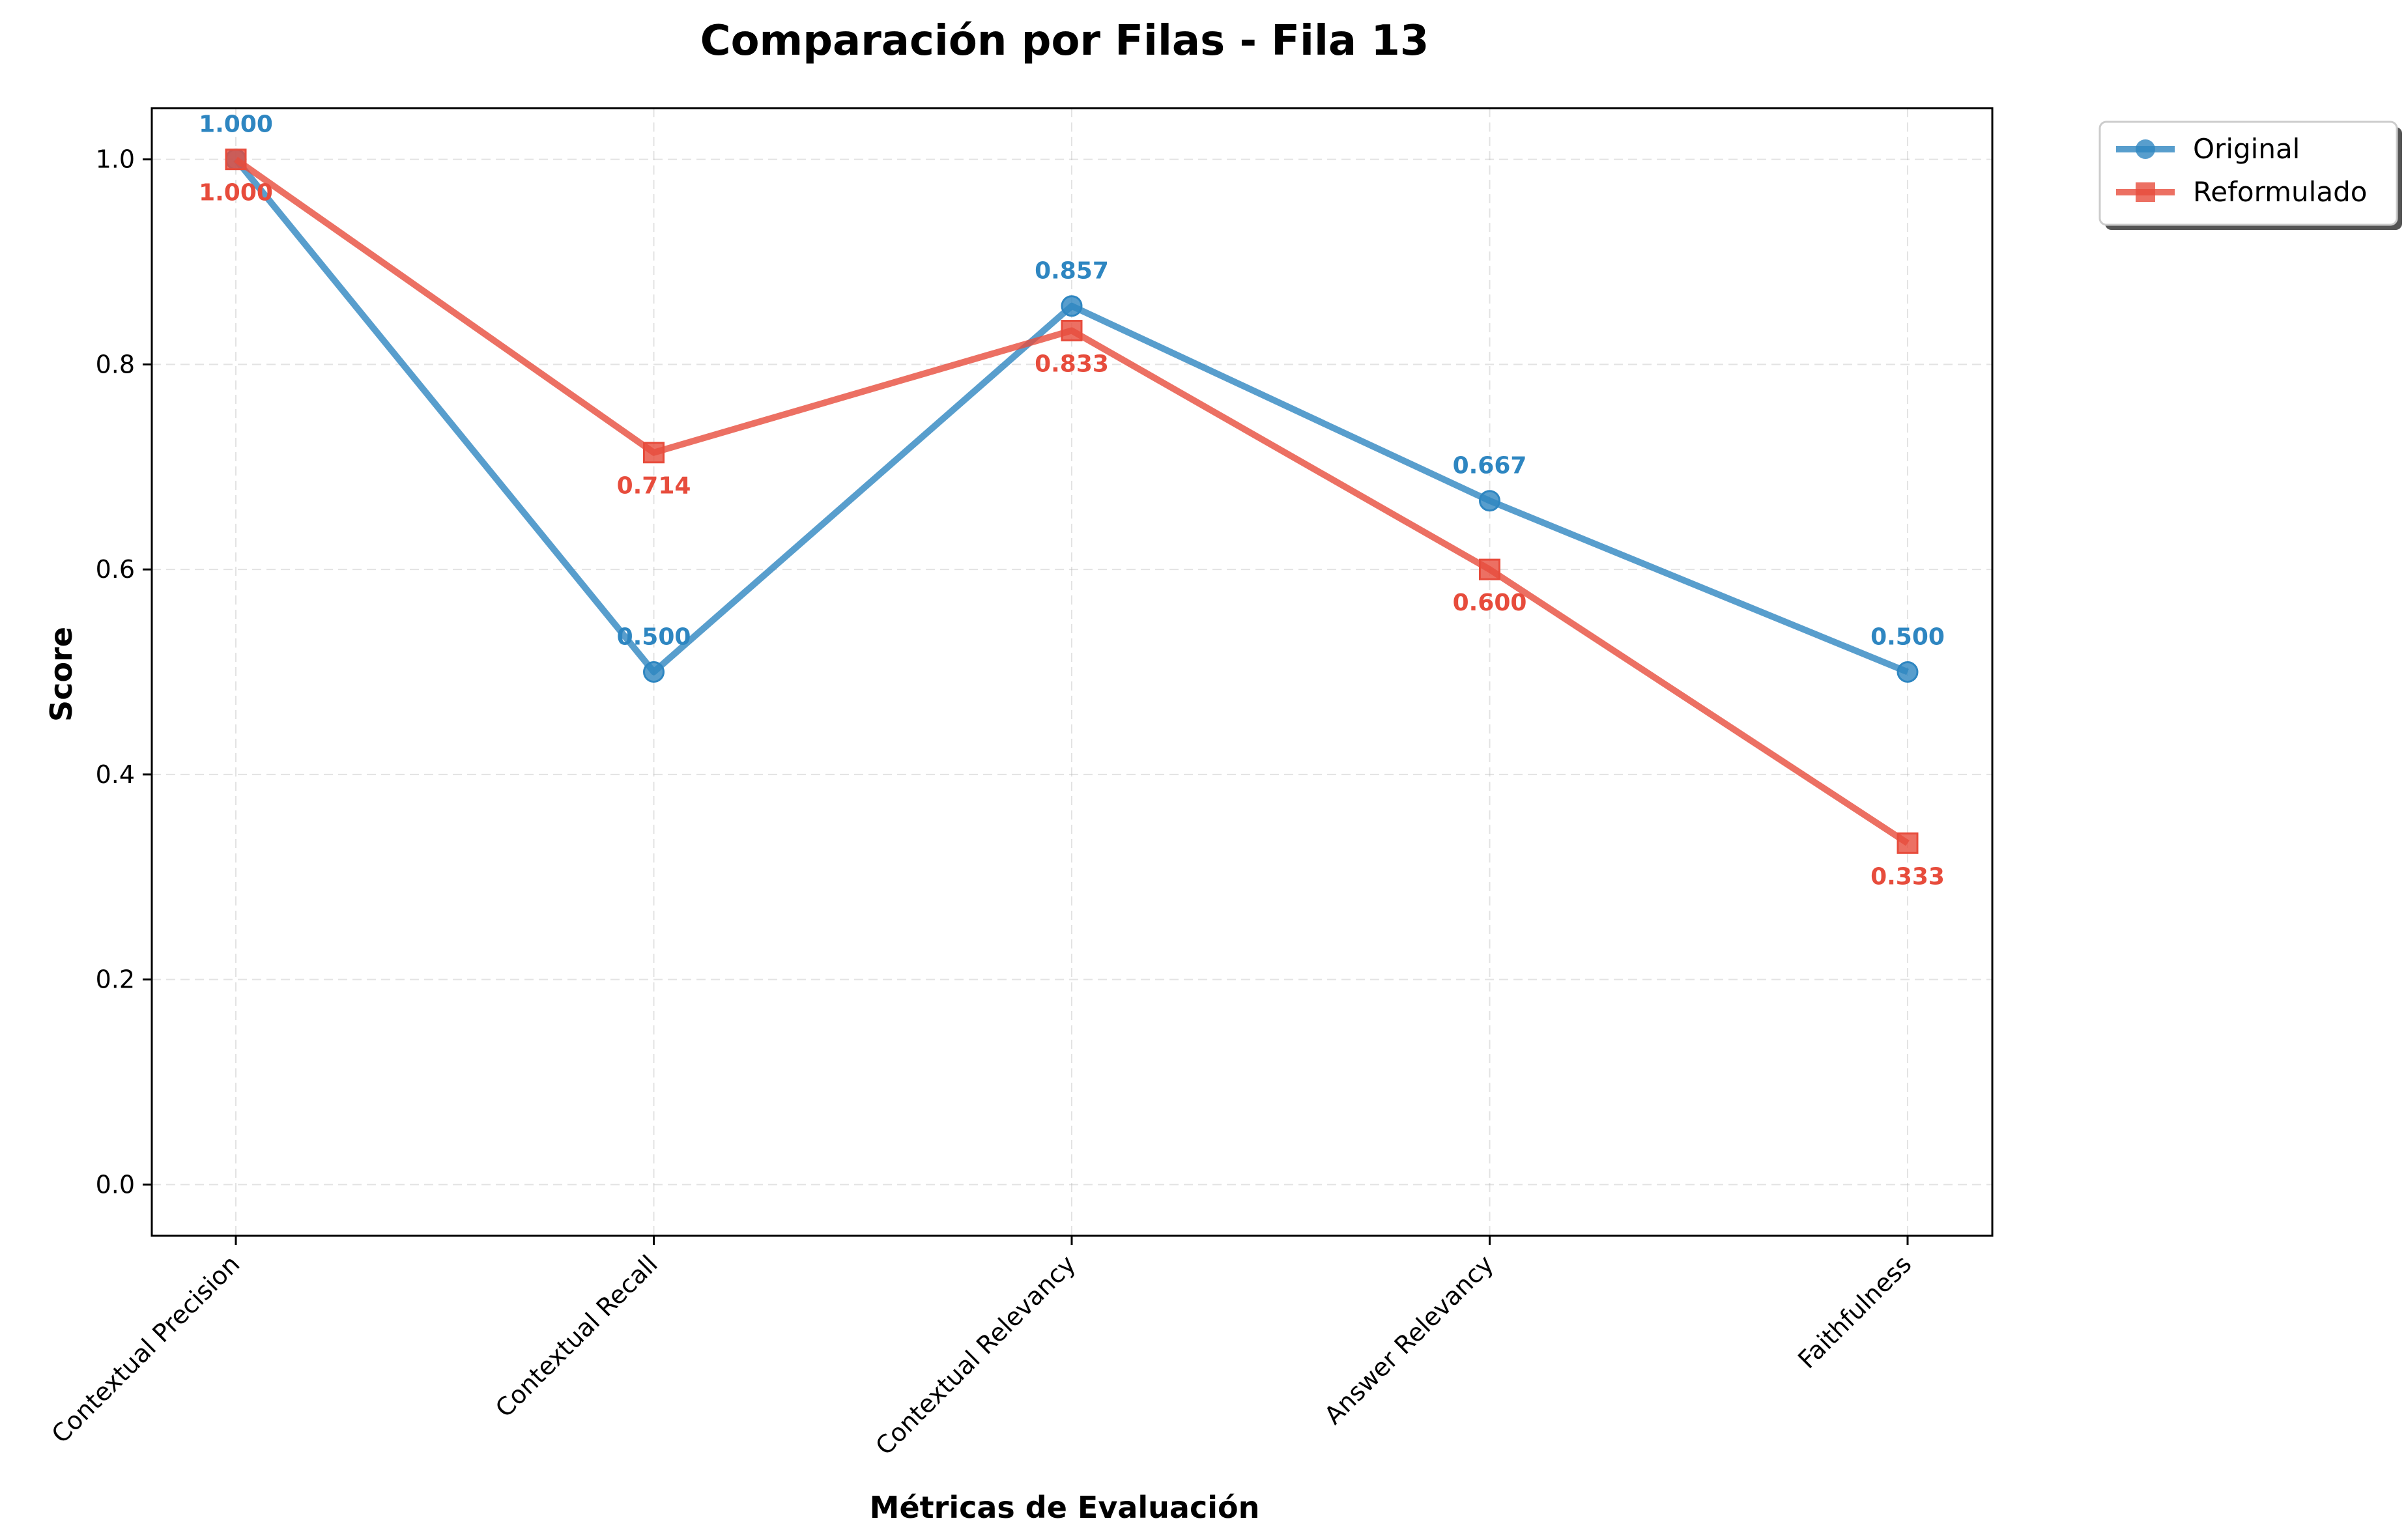 The height and width of the screenshot is (1540, 2406). What do you see at coordinates (1409, 1339) in the screenshot?
I see `x-tick-label: Answer Relevancy` at bounding box center [1409, 1339].